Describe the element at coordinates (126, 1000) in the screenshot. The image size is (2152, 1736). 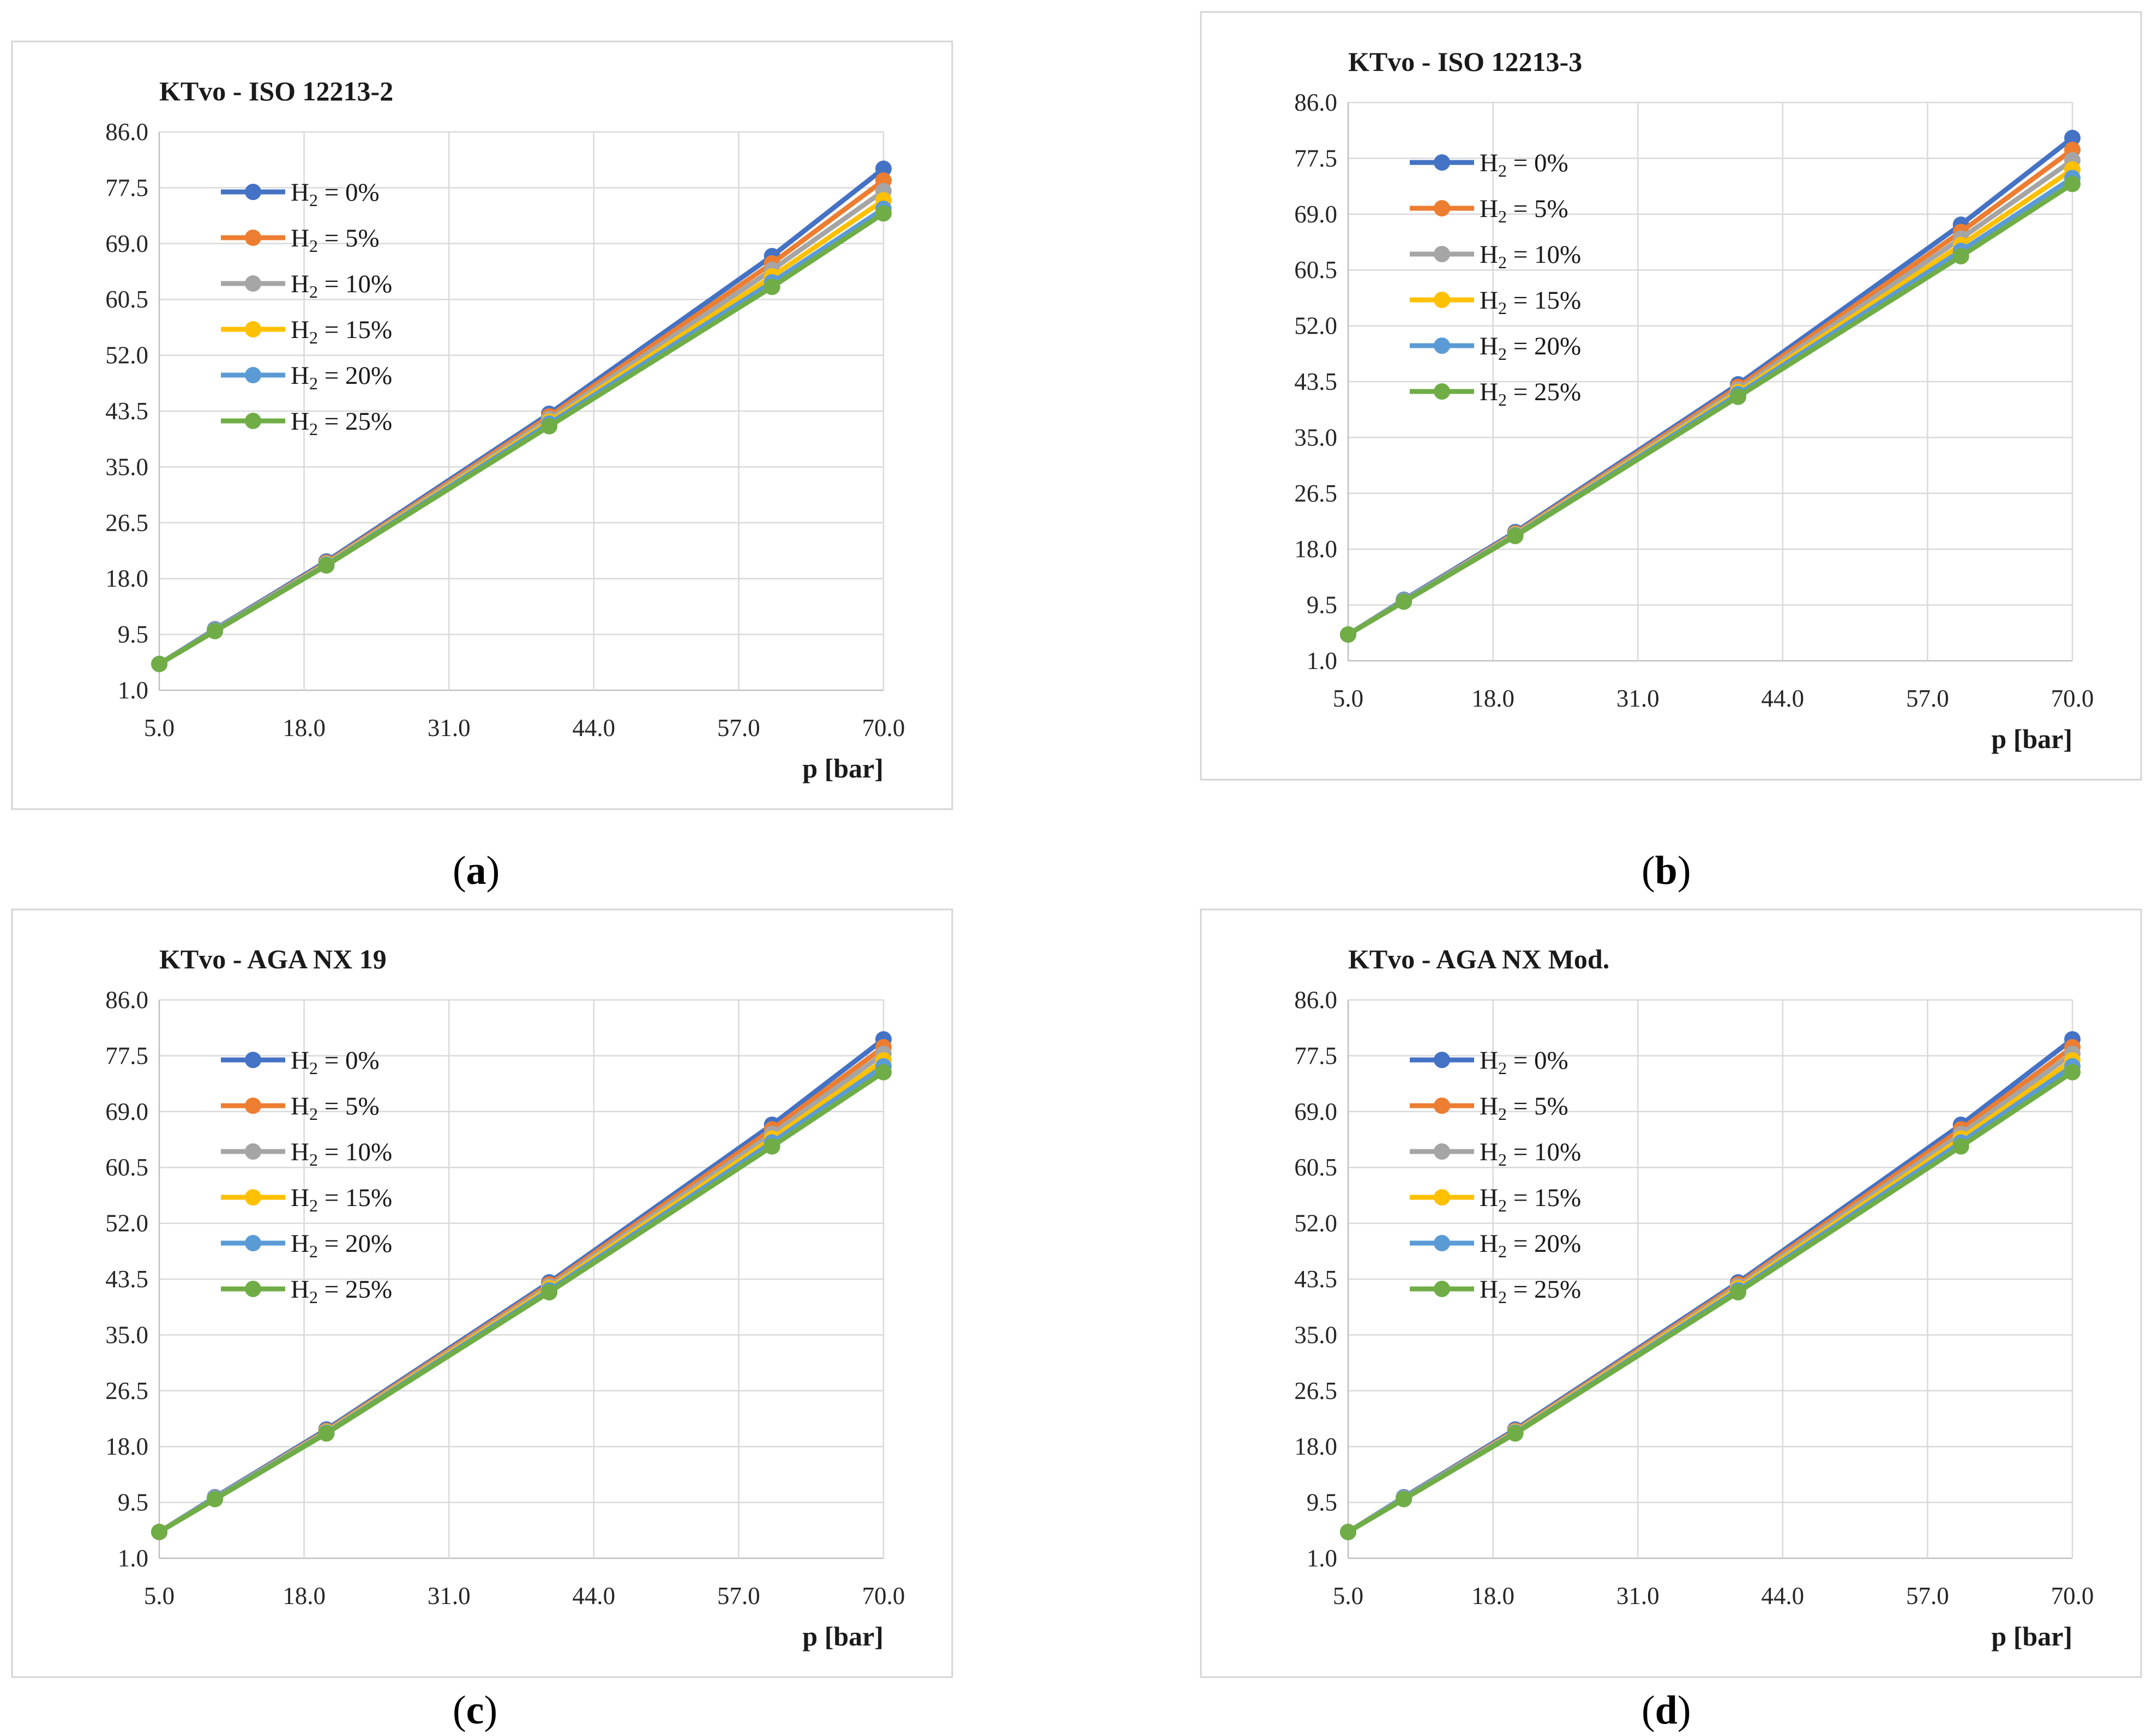
I see `chart-c-ytick-label: 86.0` at that location.